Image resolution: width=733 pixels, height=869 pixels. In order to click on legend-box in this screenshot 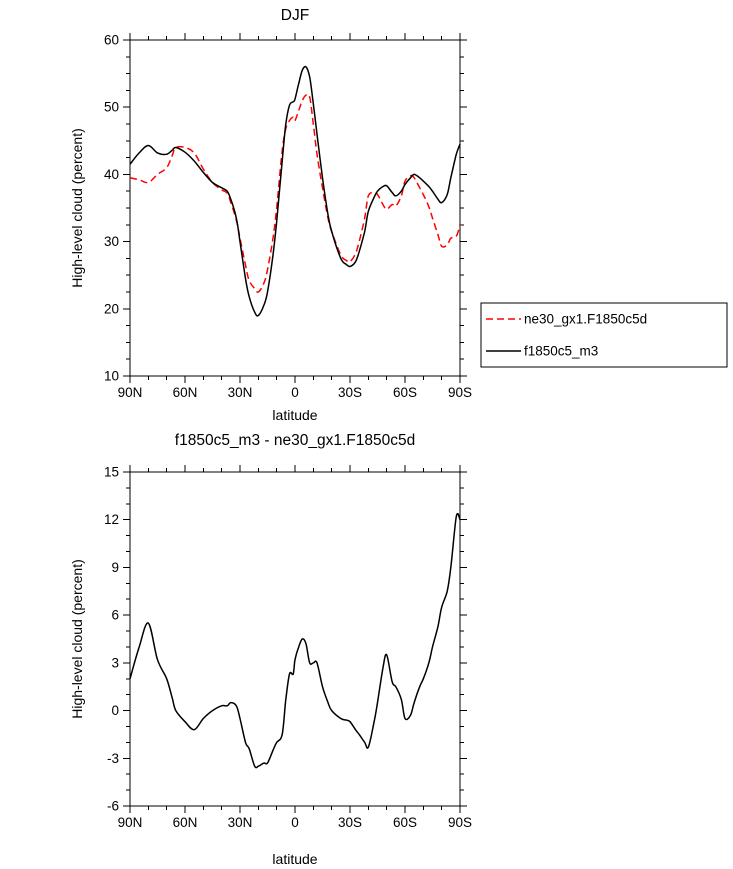, I will do `click(604, 335)`.